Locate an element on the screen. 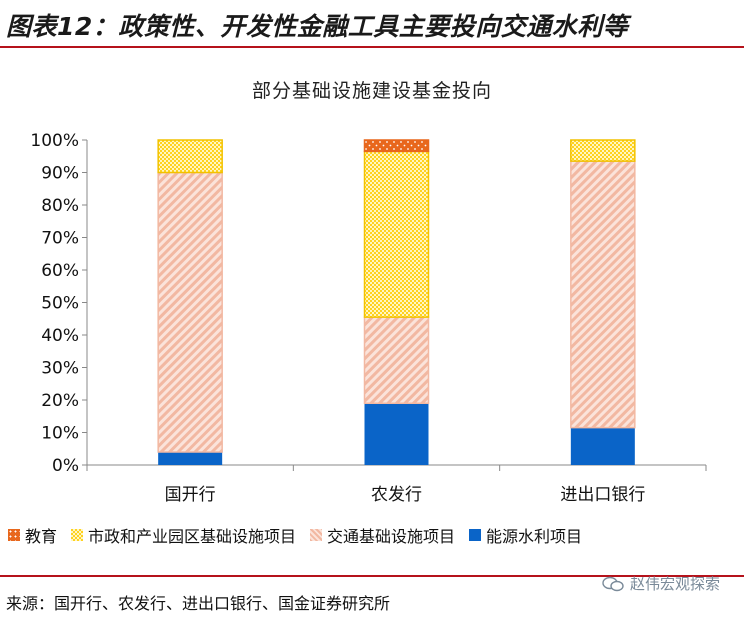 This screenshot has width=744, height=617. y-axis: 0% 10% 20% 30% 40% 50% 60% 70% 80% 90% 100% is located at coordinates (59, 303).